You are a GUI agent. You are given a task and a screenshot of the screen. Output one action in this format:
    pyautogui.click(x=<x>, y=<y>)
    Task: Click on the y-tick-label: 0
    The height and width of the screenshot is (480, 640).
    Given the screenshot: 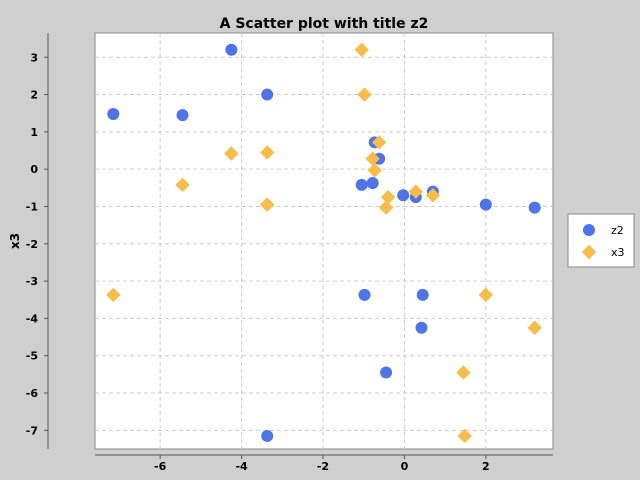 What is the action you would take?
    pyautogui.click(x=34, y=169)
    